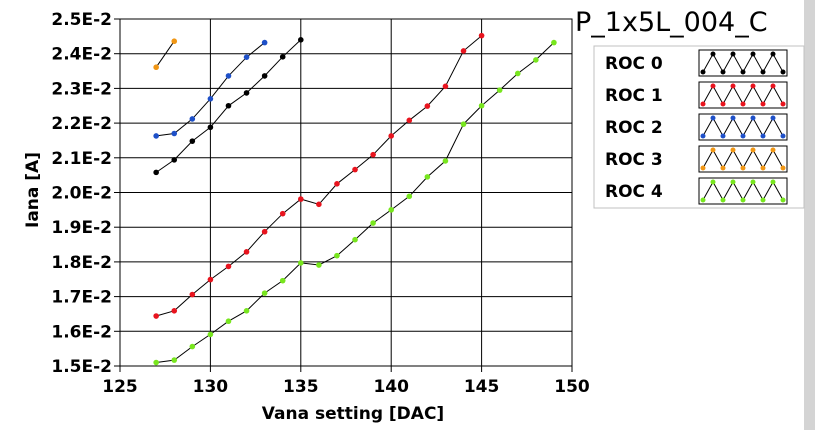  I want to click on y-tick-label: 1.9E-2, so click(81, 228).